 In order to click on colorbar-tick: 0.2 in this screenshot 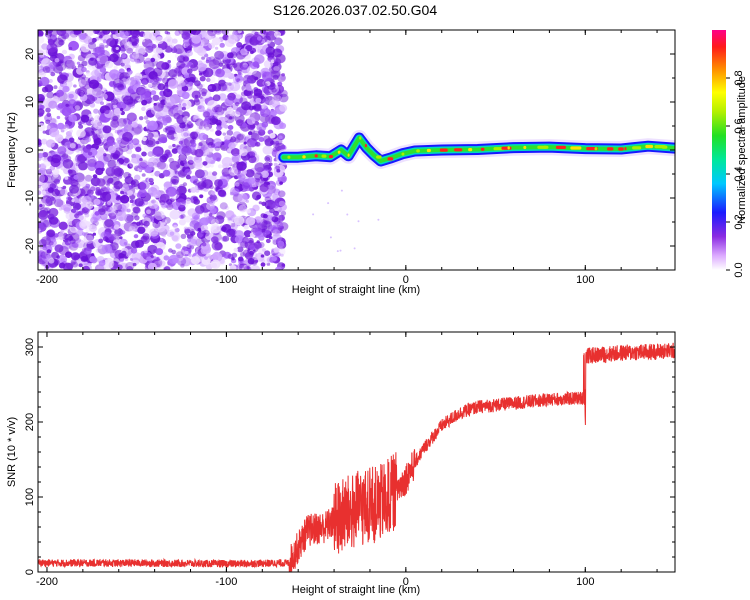, I will do `click(739, 221)`.